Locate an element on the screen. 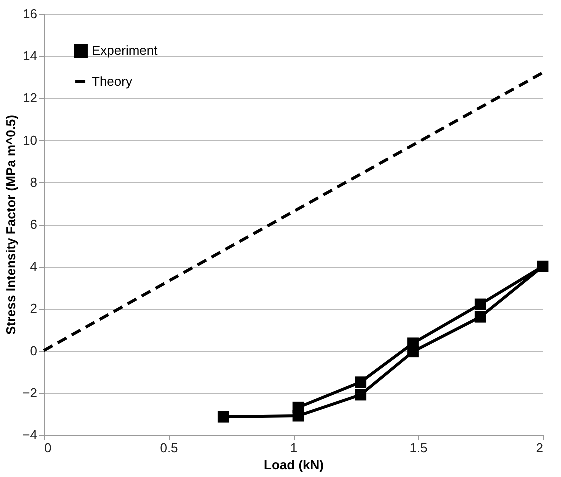 The image size is (561, 477). y-tick-label: 6 is located at coordinates (34, 224).